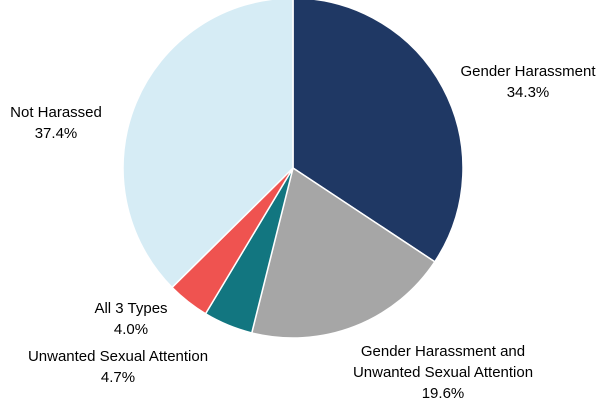  Describe the element at coordinates (118, 356) in the screenshot. I see `slice-label-unwanted-sexual-attention: Unwanted Sexual Attention` at that location.